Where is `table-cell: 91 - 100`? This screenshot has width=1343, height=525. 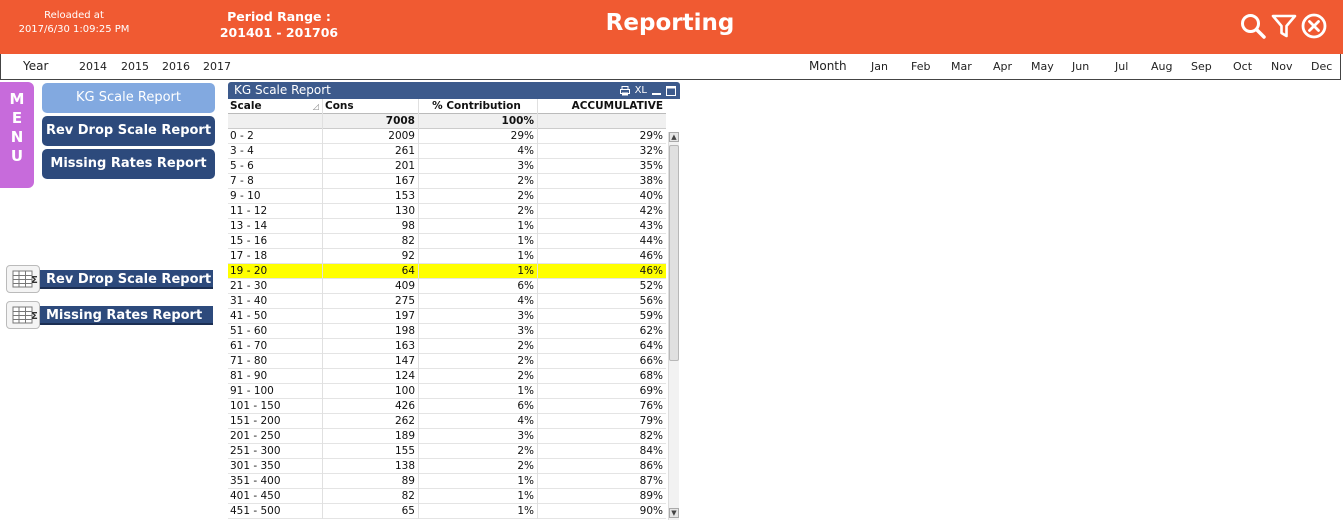
table-cell: 91 - 100 is located at coordinates (275, 391).